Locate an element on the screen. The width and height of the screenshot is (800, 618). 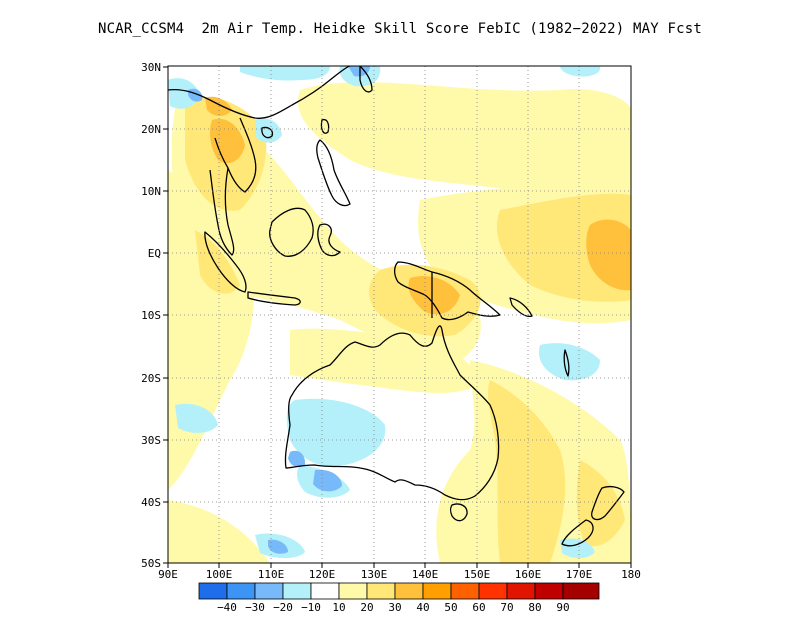
lat-label-20s: 20S is located at coordinates (151, 378).